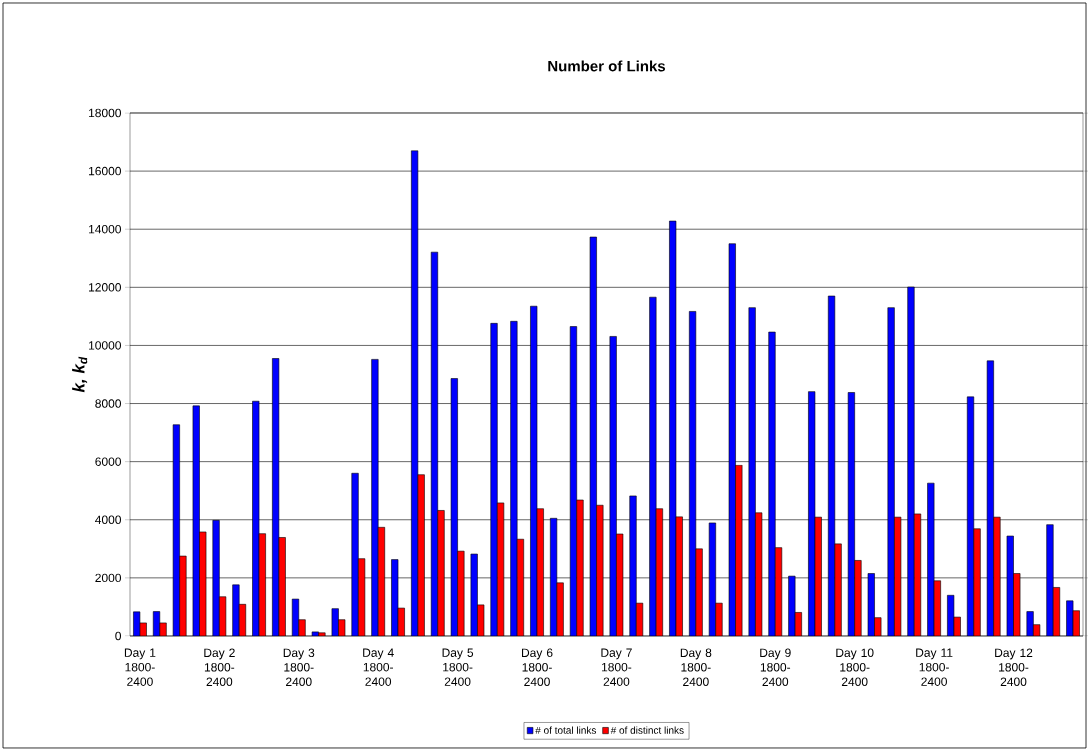 The width and height of the screenshot is (1089, 751). I want to click on legend-label: # of total links, so click(566, 730).